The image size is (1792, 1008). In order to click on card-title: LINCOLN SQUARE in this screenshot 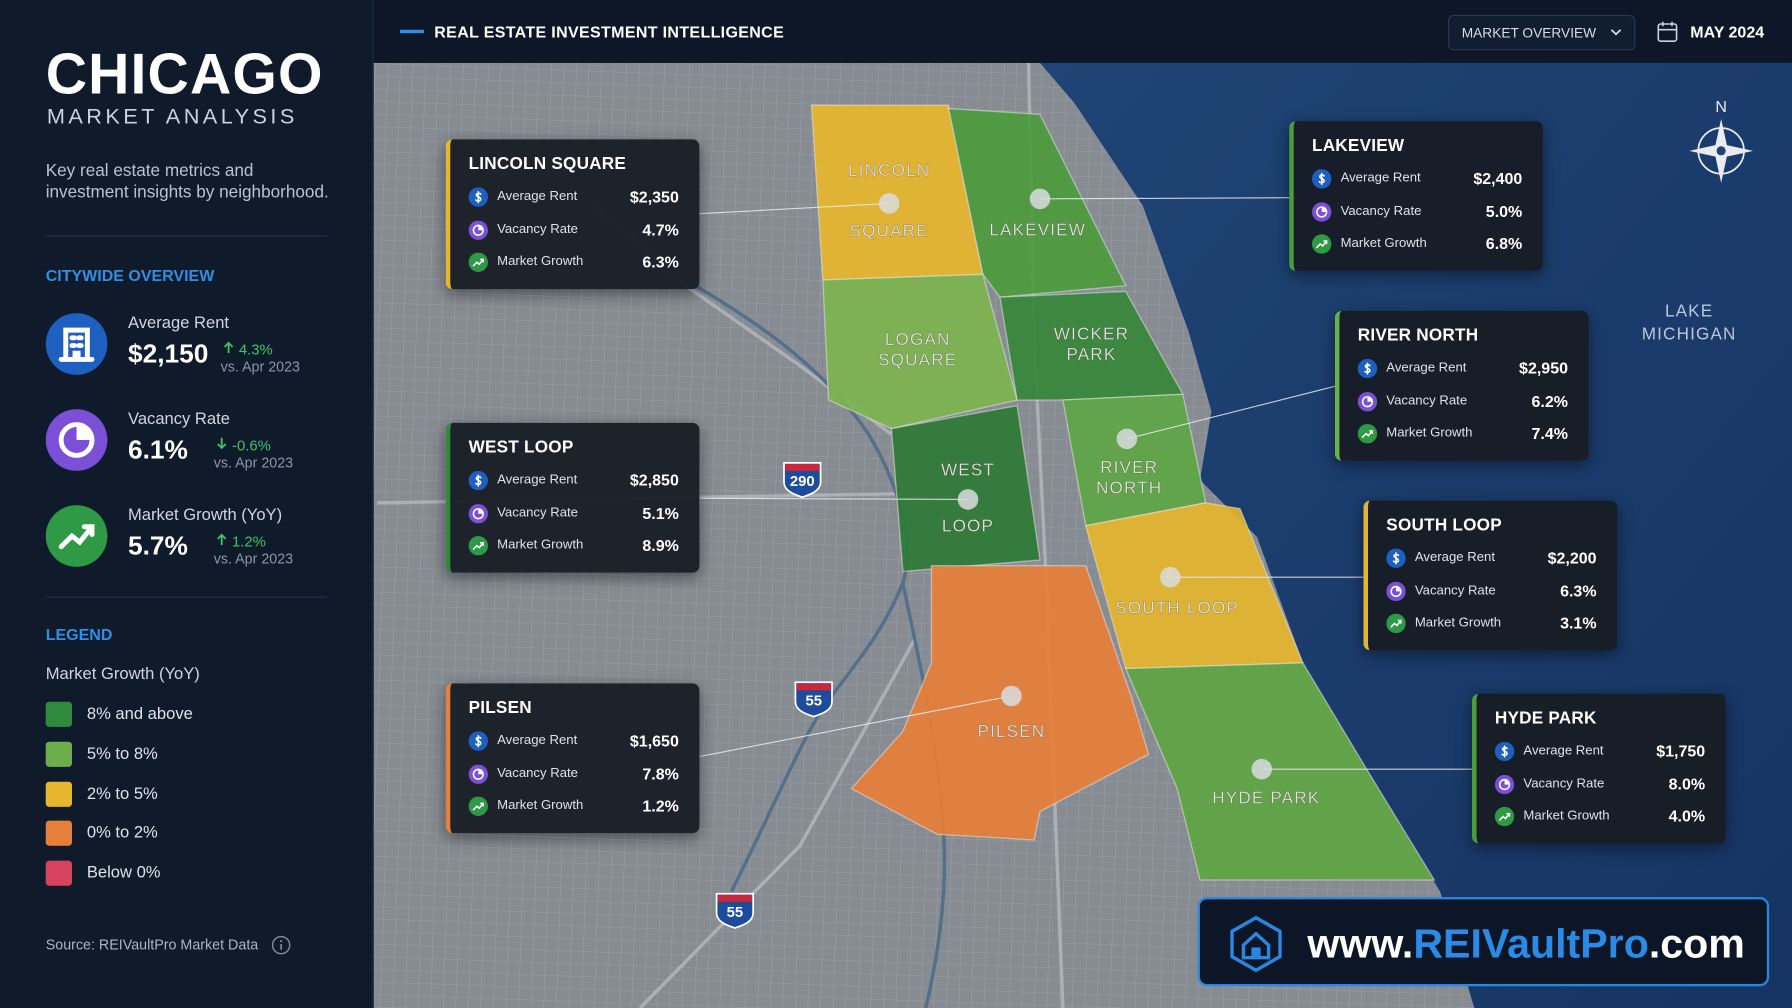, I will do `click(547, 164)`.